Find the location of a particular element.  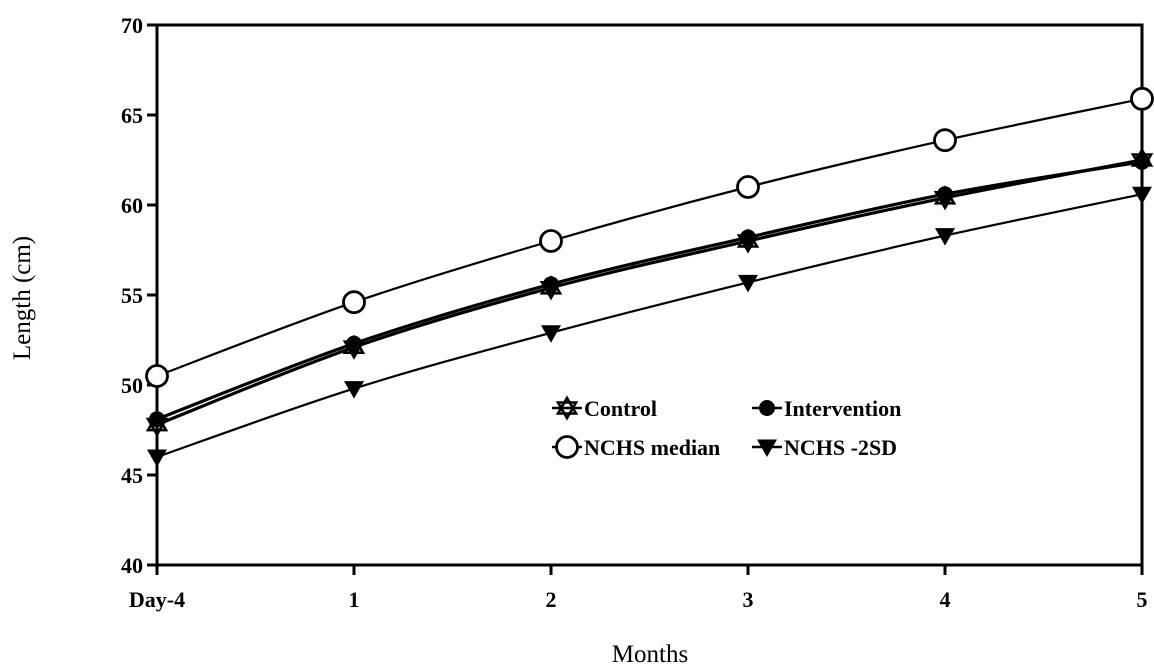

legend-label: NCHS median is located at coordinates (652, 447).